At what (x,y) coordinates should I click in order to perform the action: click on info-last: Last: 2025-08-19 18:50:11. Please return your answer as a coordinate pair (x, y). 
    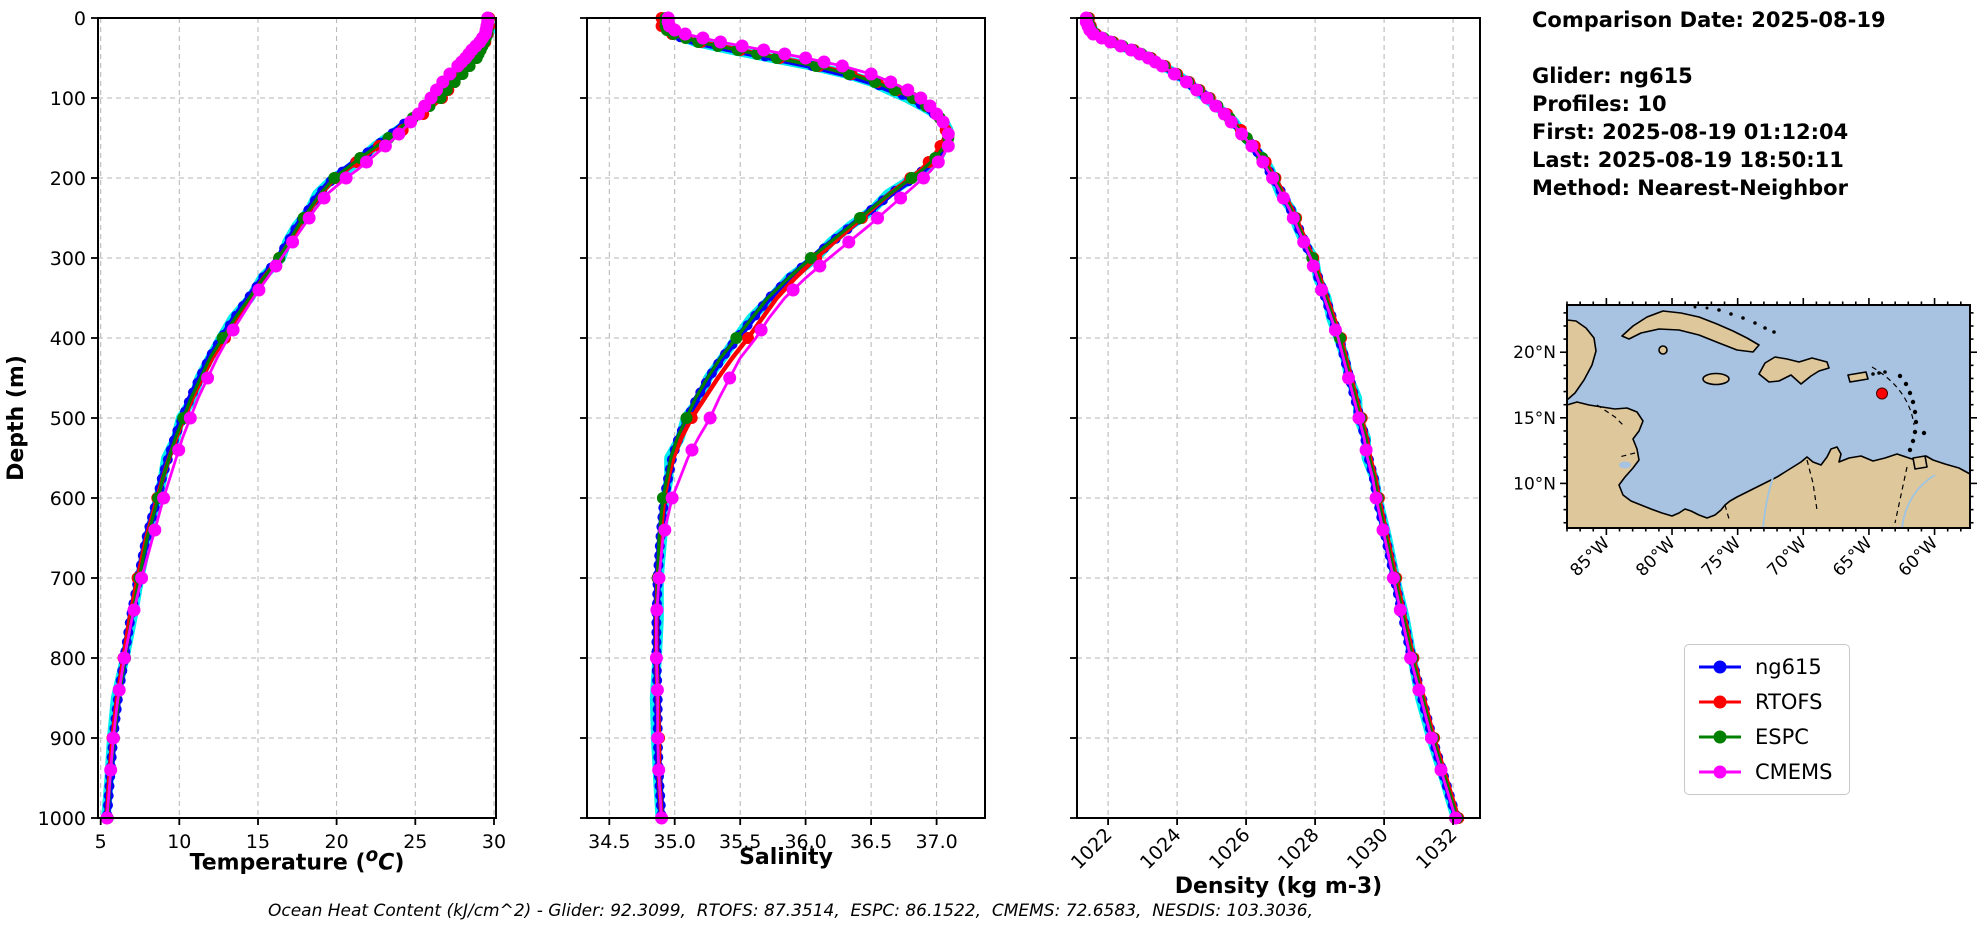
    Looking at the image, I should click on (1688, 160).